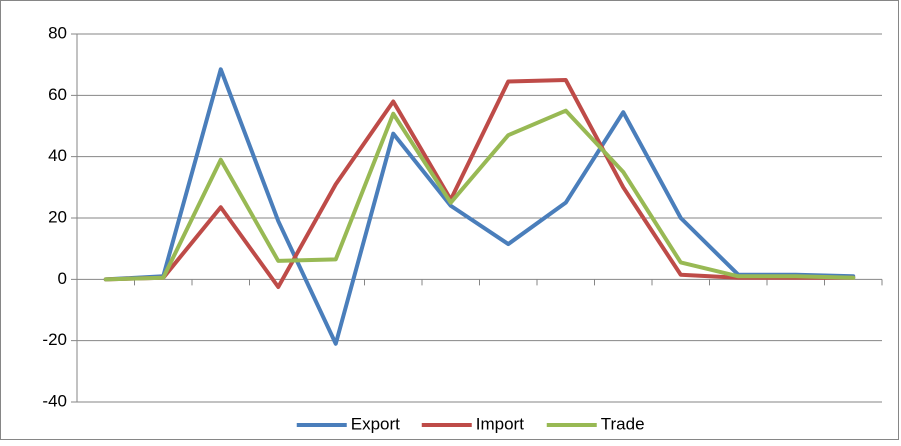 The height and width of the screenshot is (446, 901). Describe the element at coordinates (54, 339) in the screenshot. I see `y-tick-label: -20` at that location.